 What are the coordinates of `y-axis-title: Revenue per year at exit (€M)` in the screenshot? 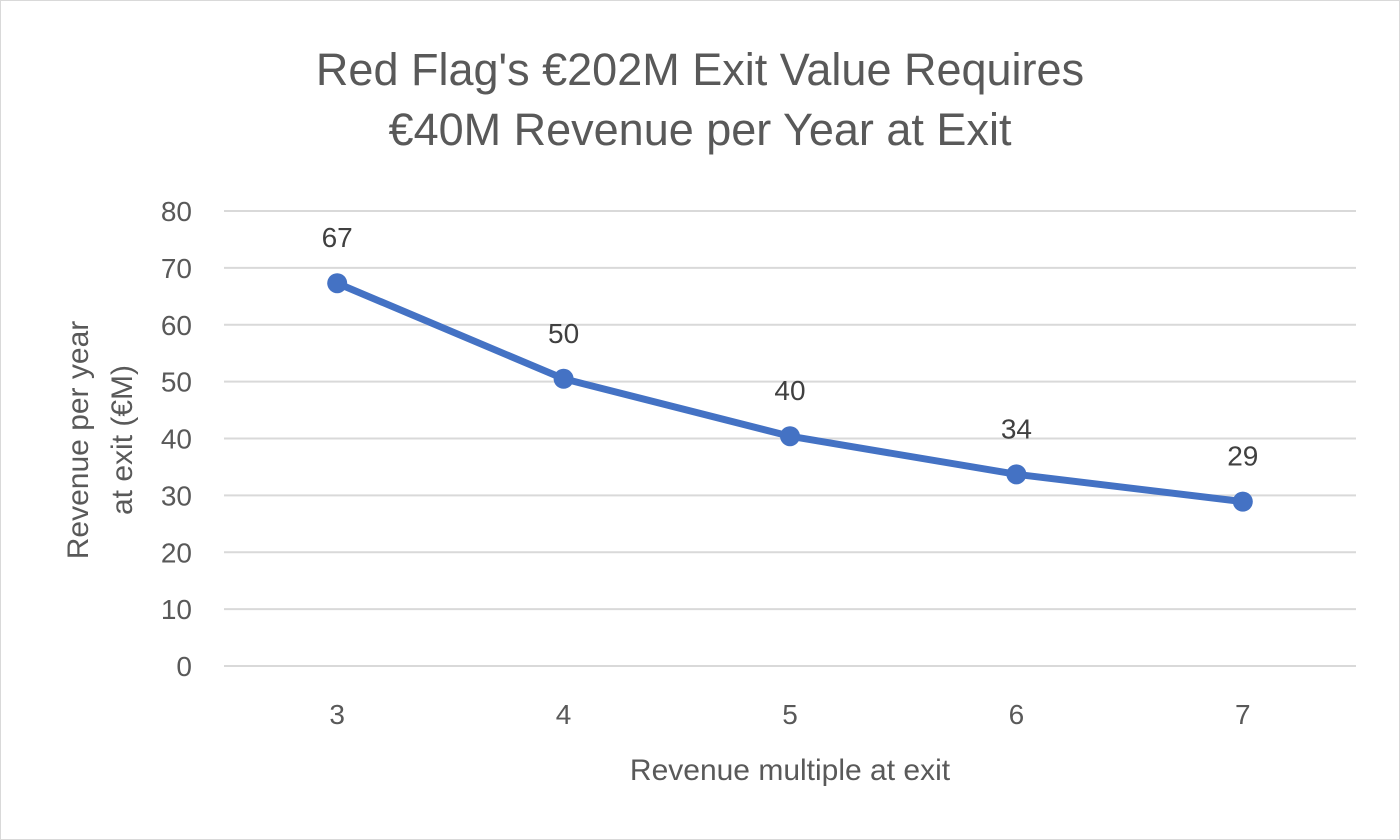 It's located at (100, 440).